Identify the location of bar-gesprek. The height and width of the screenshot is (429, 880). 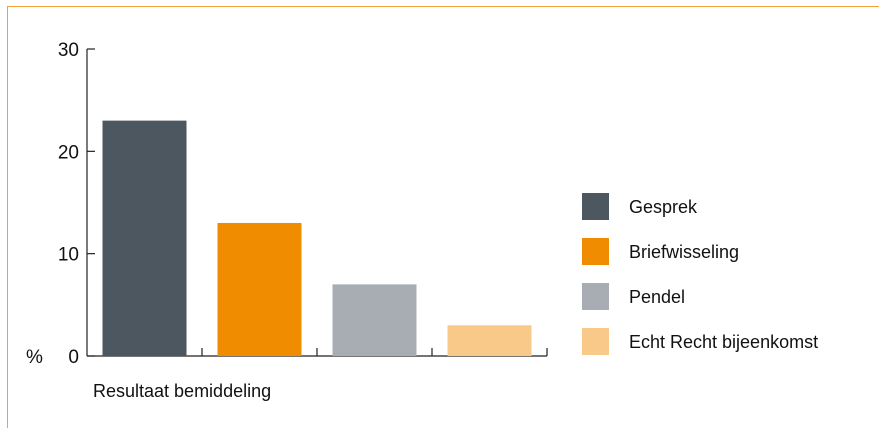
(144, 238).